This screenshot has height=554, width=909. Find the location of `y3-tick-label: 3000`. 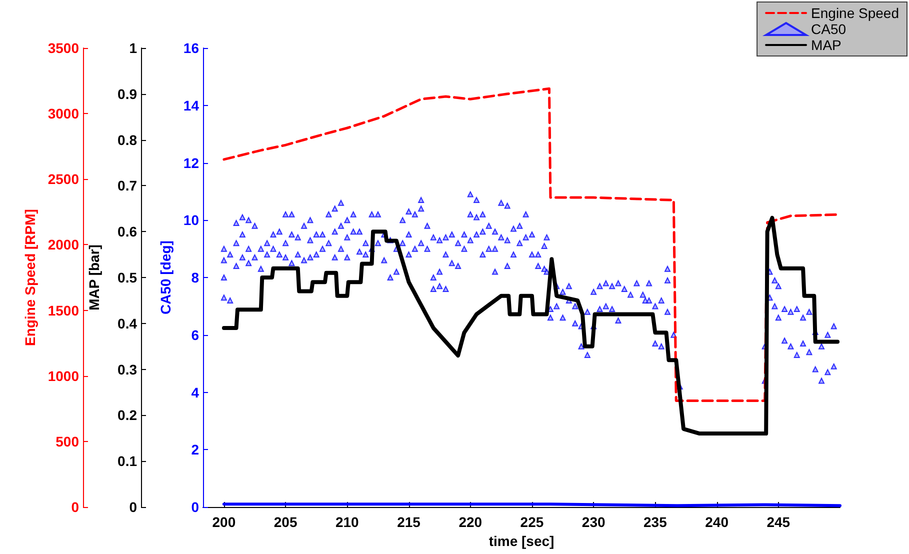

y3-tick-label: 3000 is located at coordinates (64, 114).